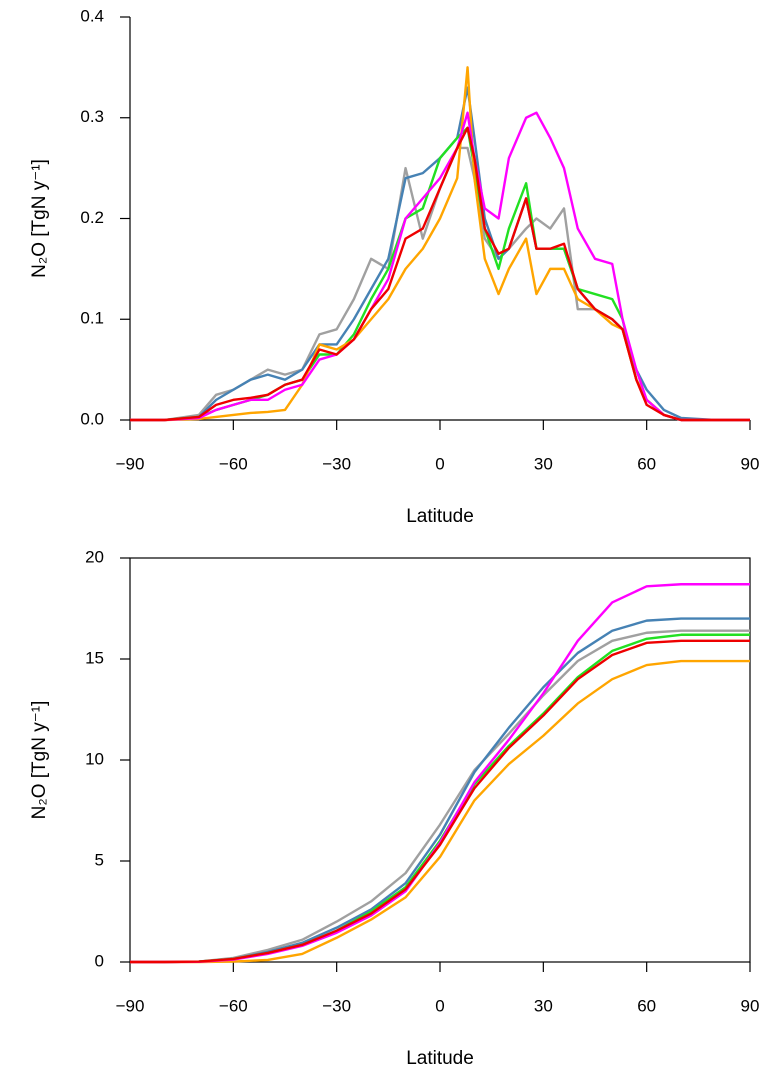 The width and height of the screenshot is (766, 1072). Describe the element at coordinates (99, 859) in the screenshot. I see `y-tick-label: 5` at that location.